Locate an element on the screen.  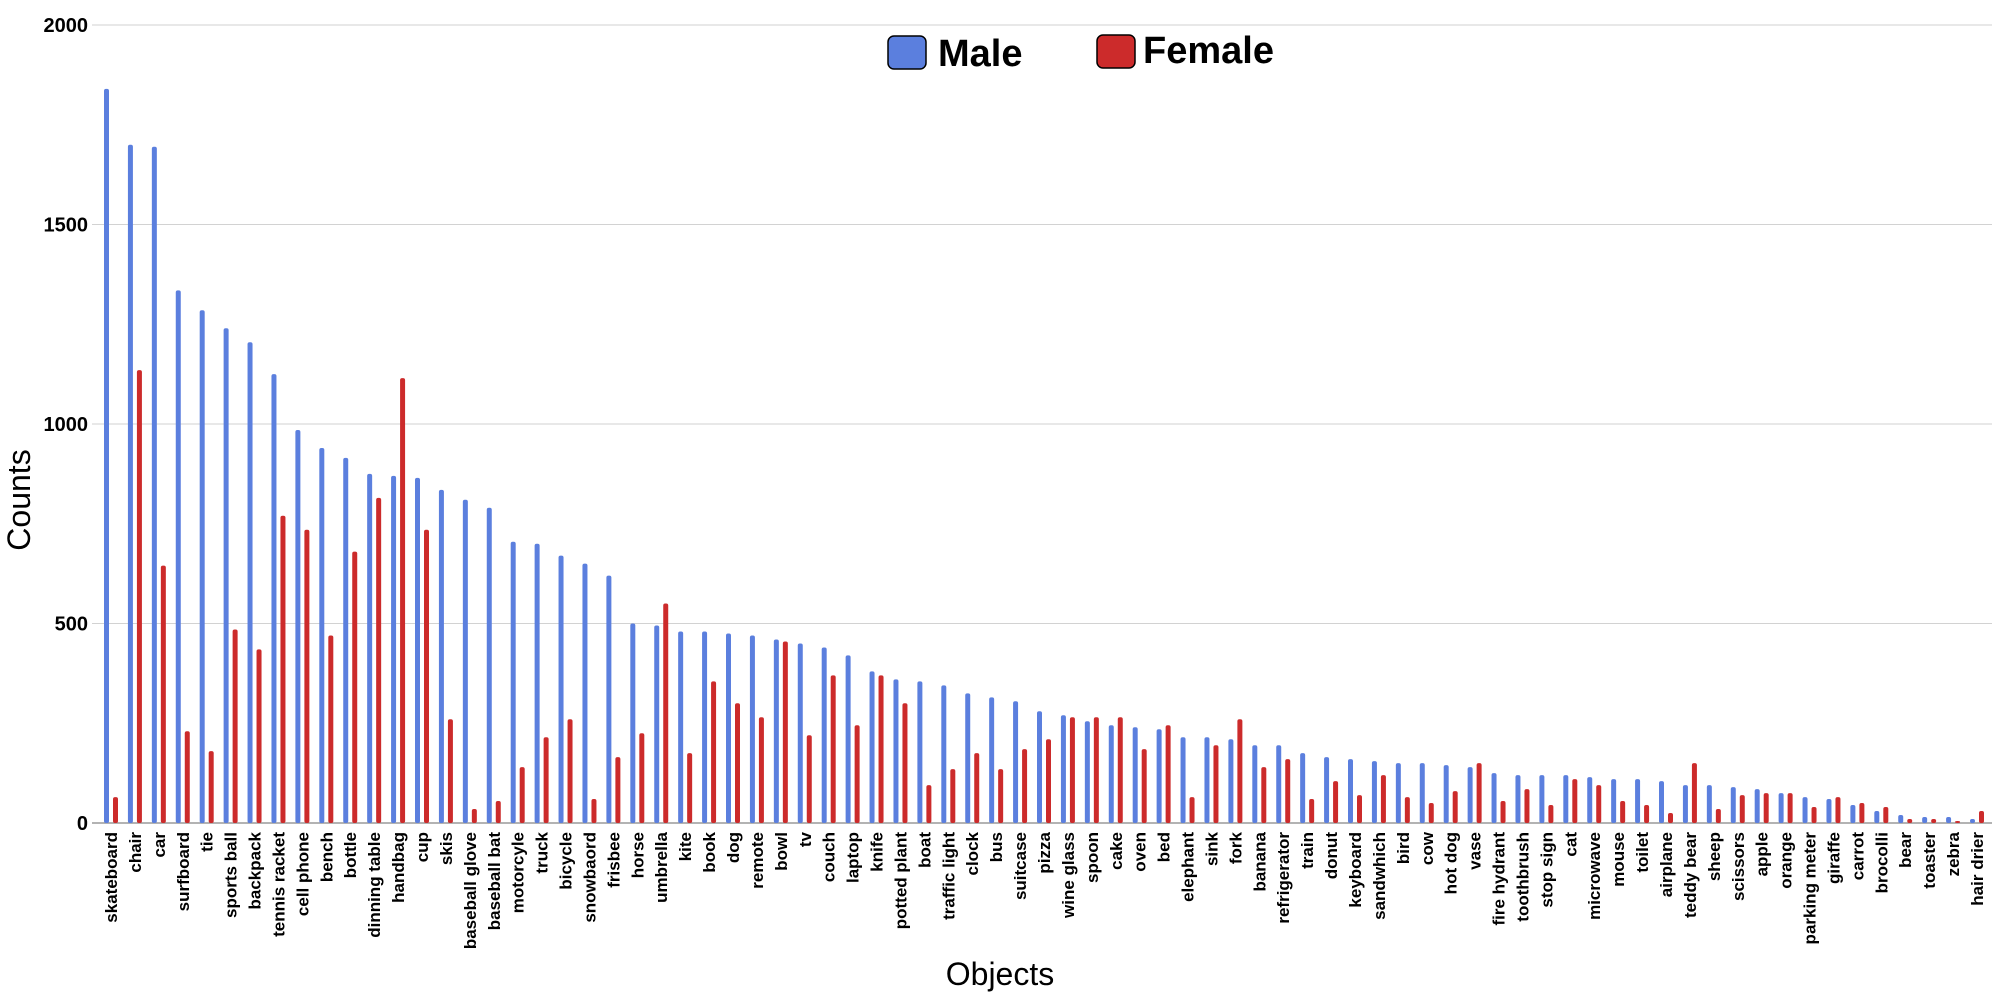
x-tick-label: tv is located at coordinates (805, 839).